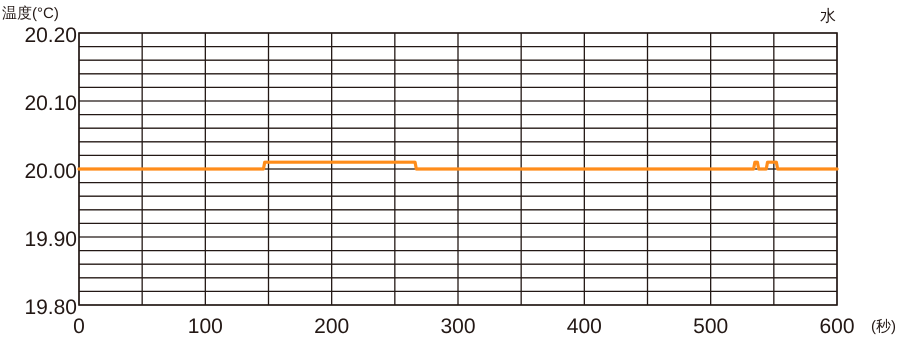  Describe the element at coordinates (50, 103) in the screenshot. I see `y-tick-label: 20.10` at that location.